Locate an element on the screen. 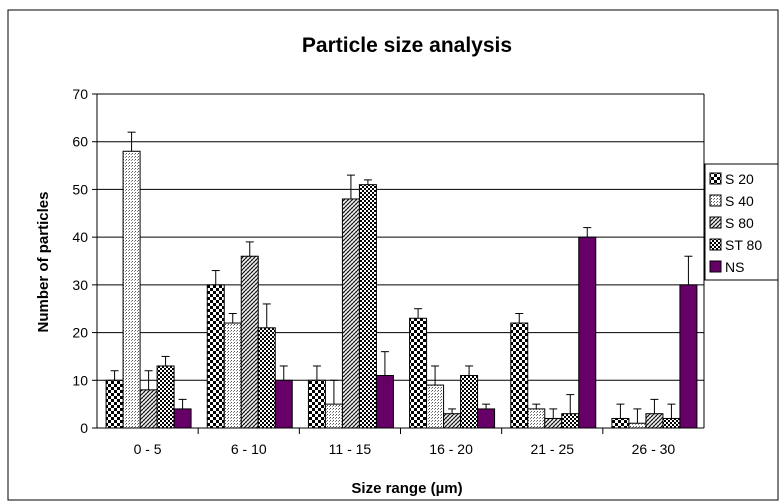  legend-label: S 20 is located at coordinates (739, 179).